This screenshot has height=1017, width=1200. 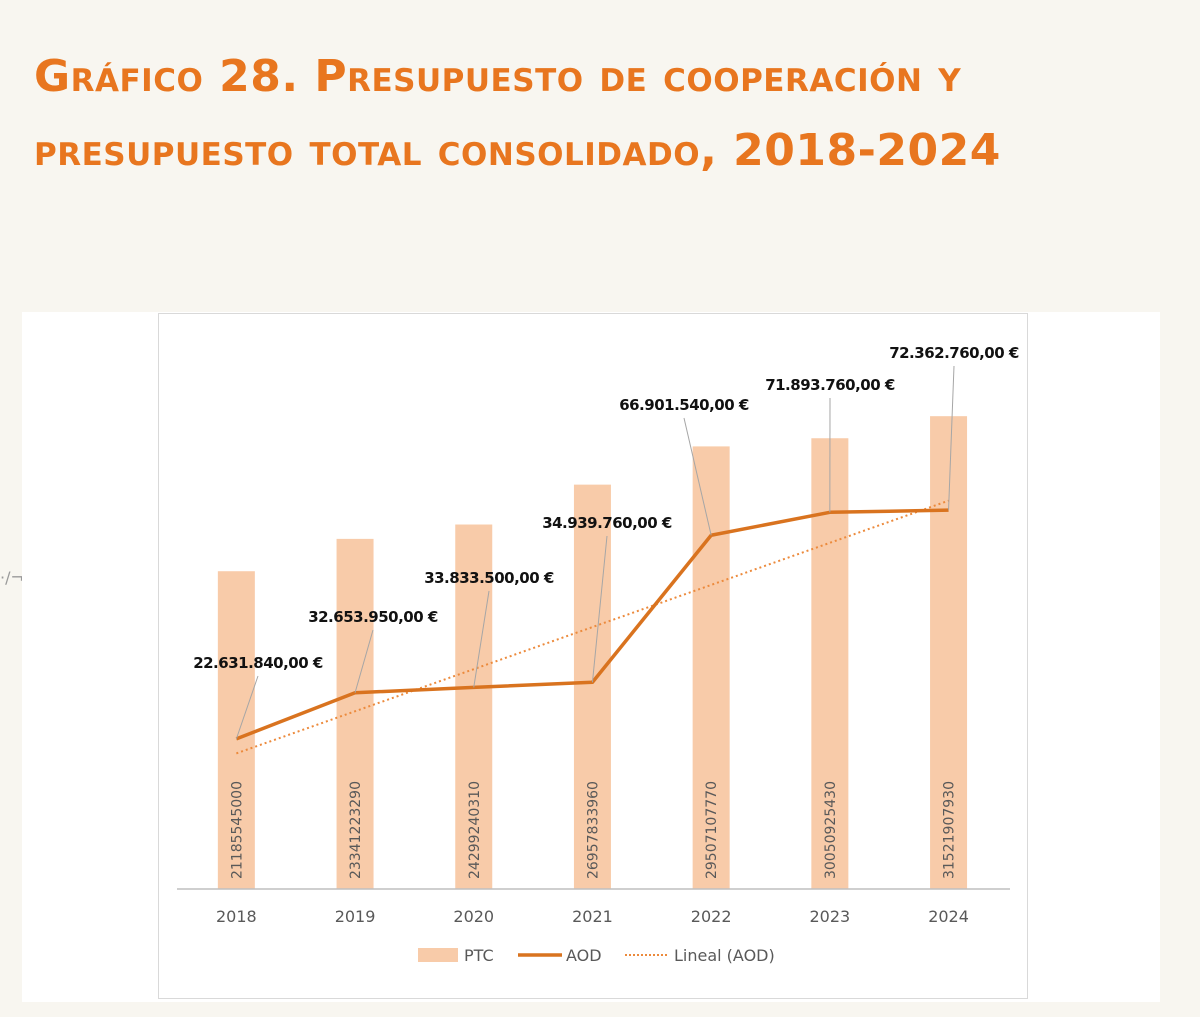 I want to click on x-tick-label: 2024, so click(x=948, y=916).